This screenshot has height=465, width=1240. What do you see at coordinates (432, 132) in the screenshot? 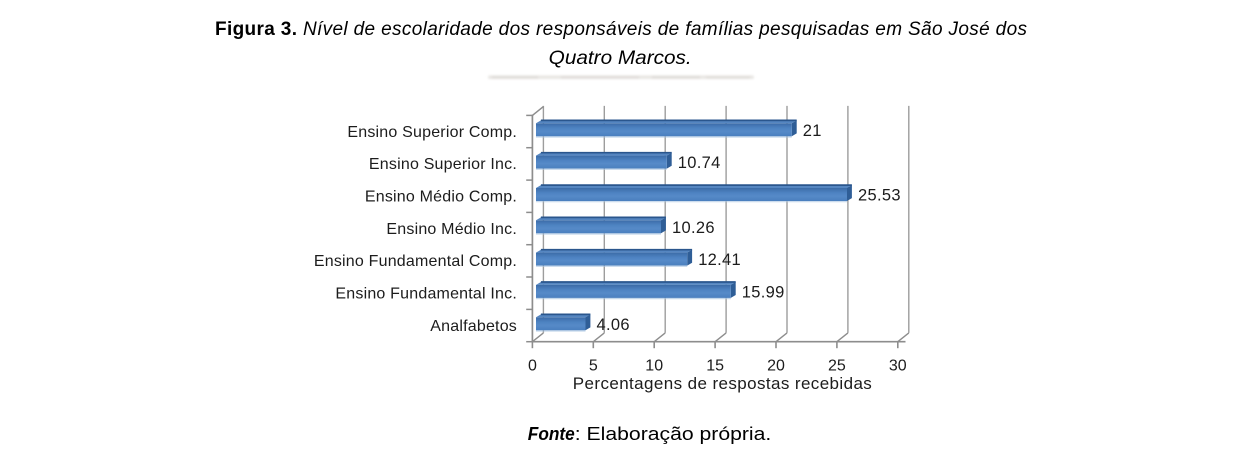
I see `svg-text: Ensino Superior Comp.` at bounding box center [432, 132].